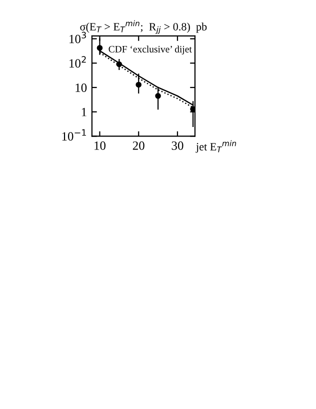 The image size is (316, 409). Describe the element at coordinates (178, 145) in the screenshot. I see `x-tick-label: 30` at that location.